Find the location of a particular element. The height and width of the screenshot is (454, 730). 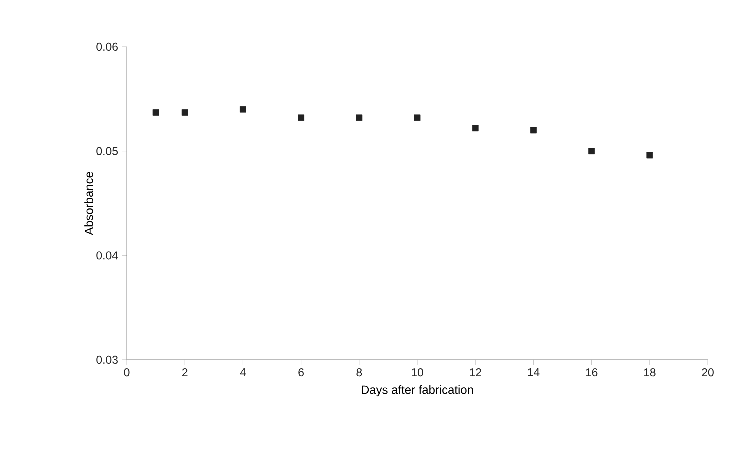

x-tick-label: 12 is located at coordinates (476, 372).